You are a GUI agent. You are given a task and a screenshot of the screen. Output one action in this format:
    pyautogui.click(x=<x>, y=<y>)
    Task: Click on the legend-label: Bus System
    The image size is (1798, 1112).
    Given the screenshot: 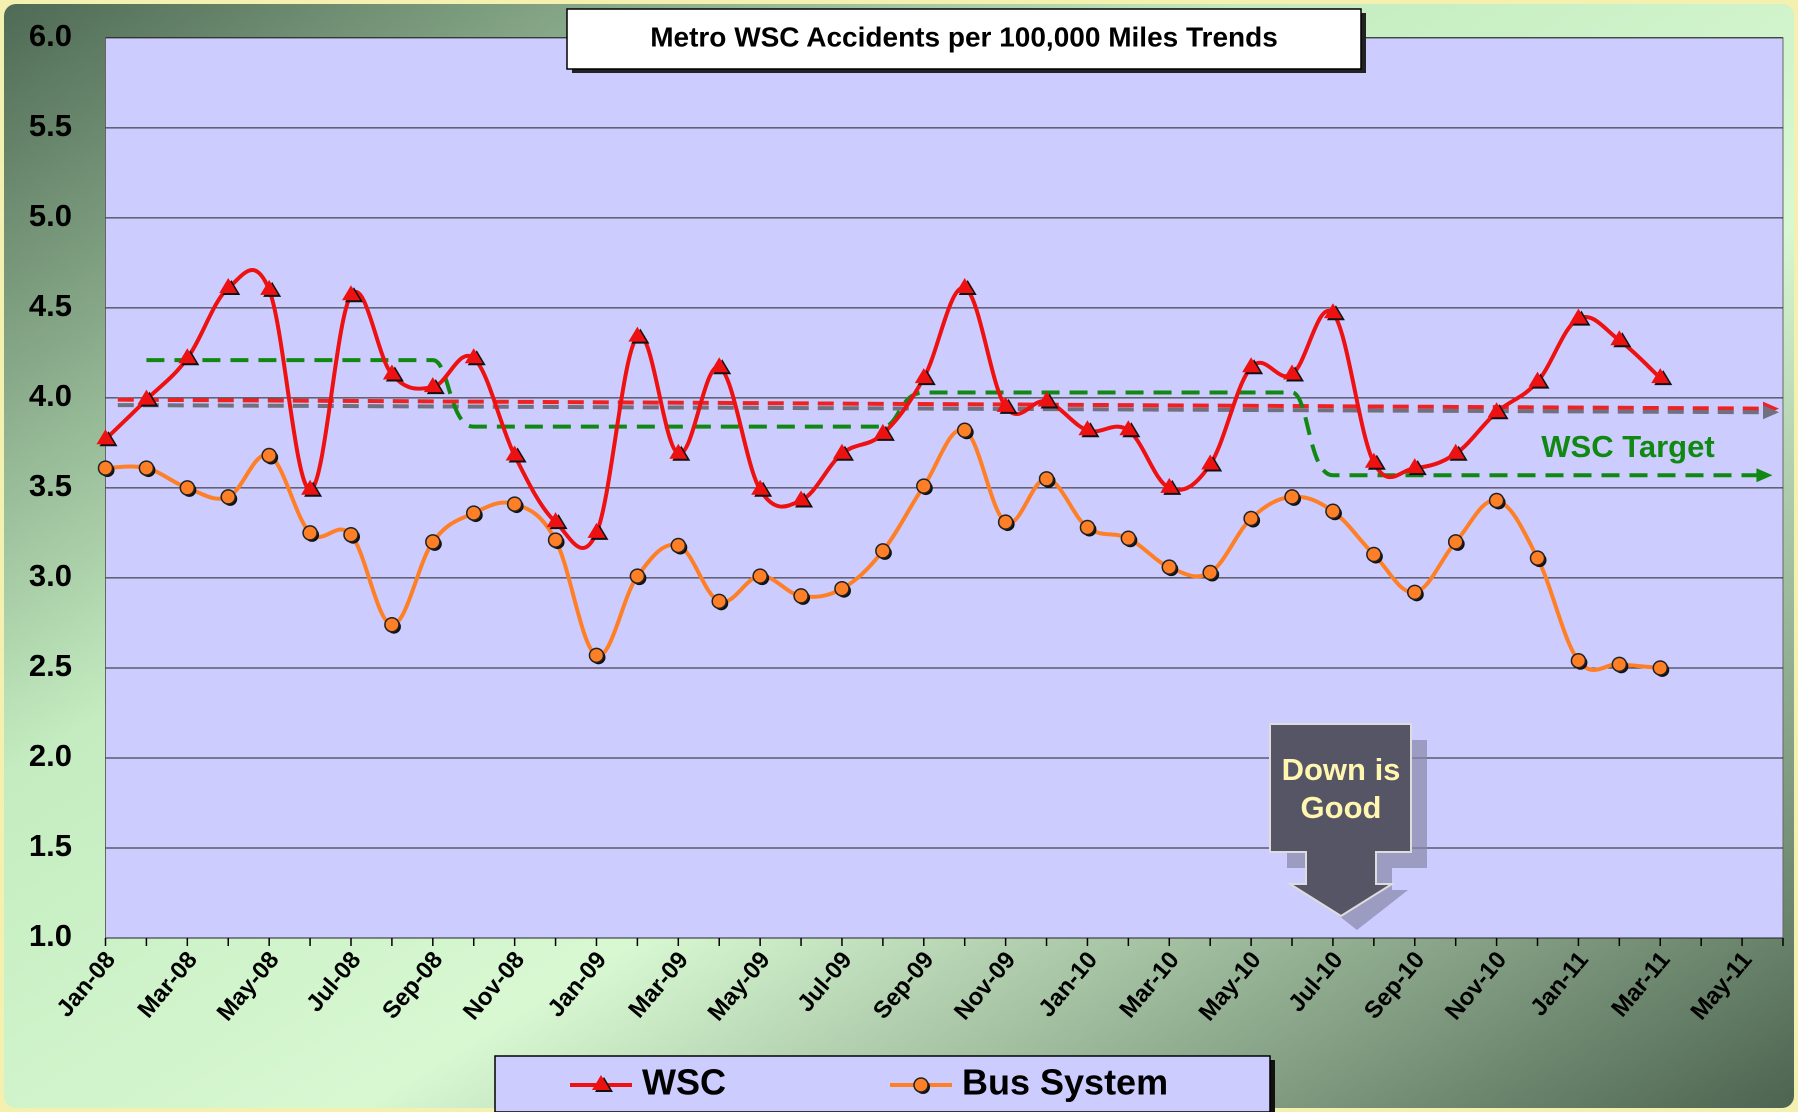 What is the action you would take?
    pyautogui.click(x=1065, y=1082)
    